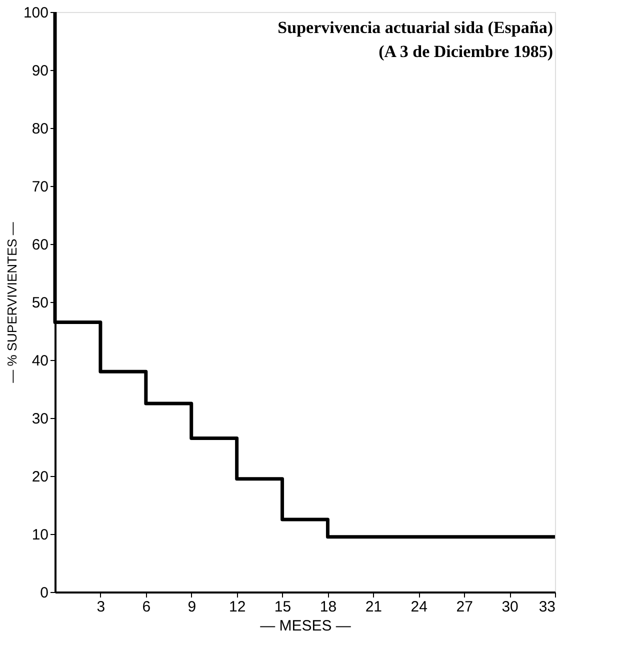 The image size is (619, 666). What do you see at coordinates (40, 187) in the screenshot?
I see `y-tick-label: 70` at bounding box center [40, 187].